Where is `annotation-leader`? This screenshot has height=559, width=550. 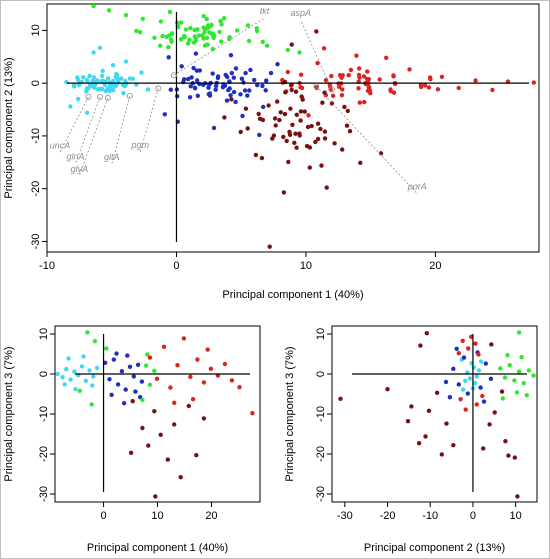 annotation-leader is located at coordinates (93, 136).